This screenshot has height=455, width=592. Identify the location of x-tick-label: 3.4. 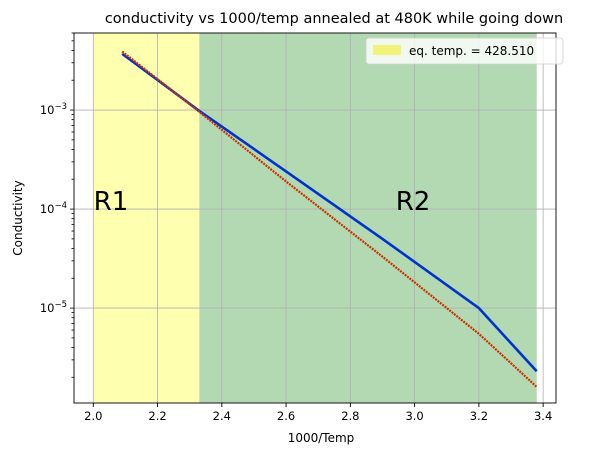
(543, 416).